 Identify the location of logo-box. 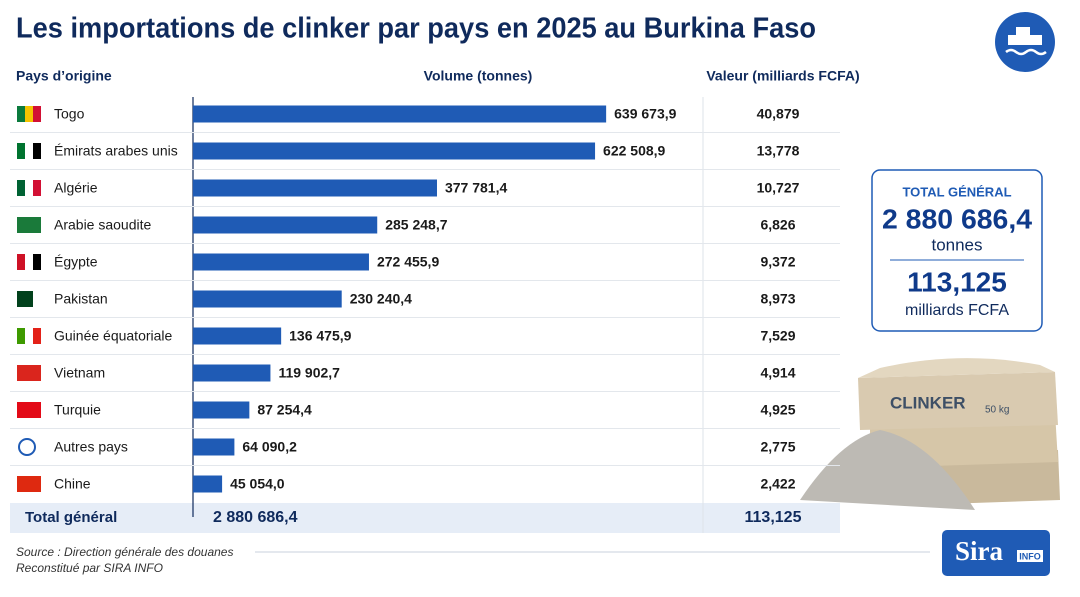
(996, 553).